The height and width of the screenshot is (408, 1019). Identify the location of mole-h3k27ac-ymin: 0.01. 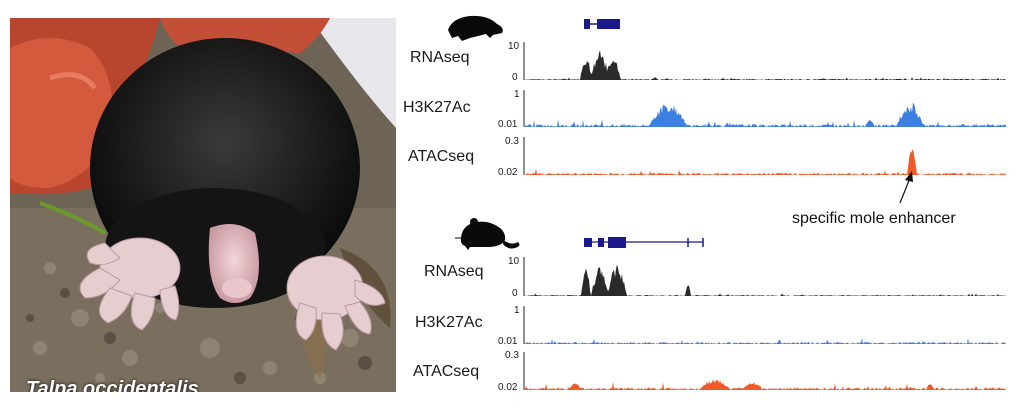
(508, 124).